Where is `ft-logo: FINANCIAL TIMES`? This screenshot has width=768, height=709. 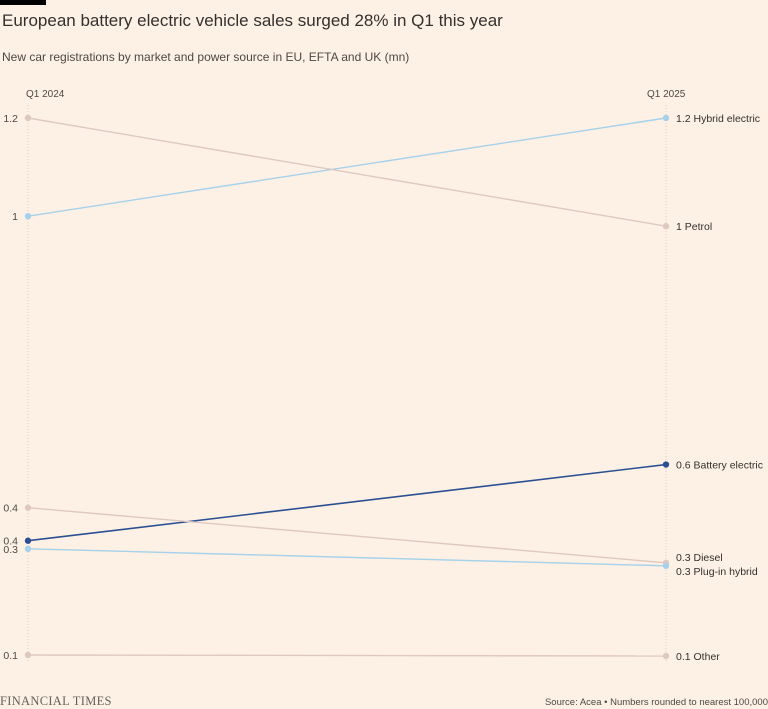 ft-logo: FINANCIAL TIMES is located at coordinates (56, 701).